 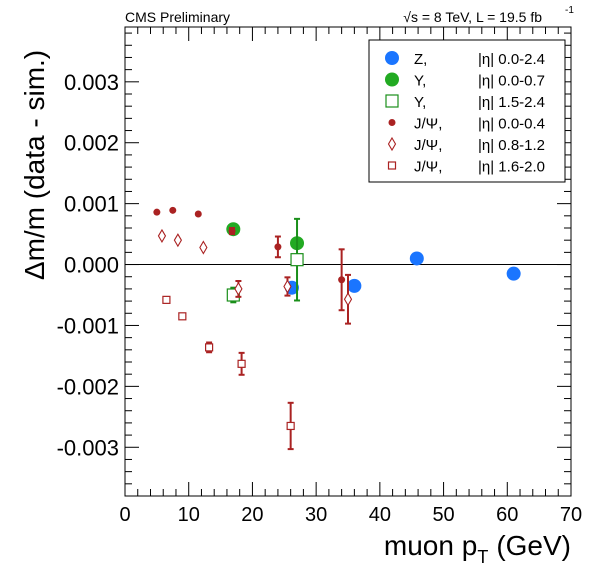 I want to click on cms-preliminary-label: CMS Preliminary, so click(x=177, y=17).